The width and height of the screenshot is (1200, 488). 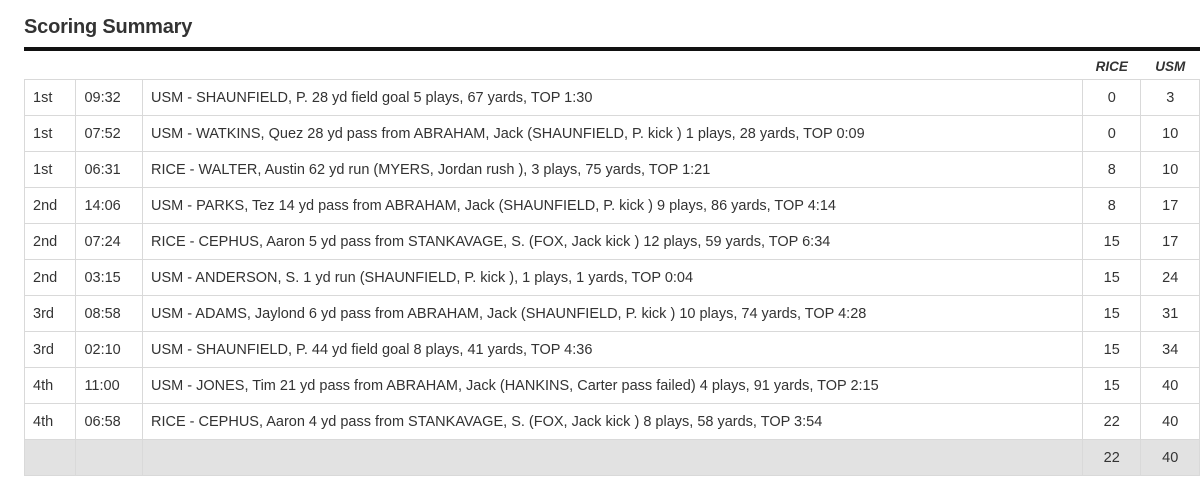 What do you see at coordinates (1111, 421) in the screenshot?
I see `rice-score-cell: 22` at bounding box center [1111, 421].